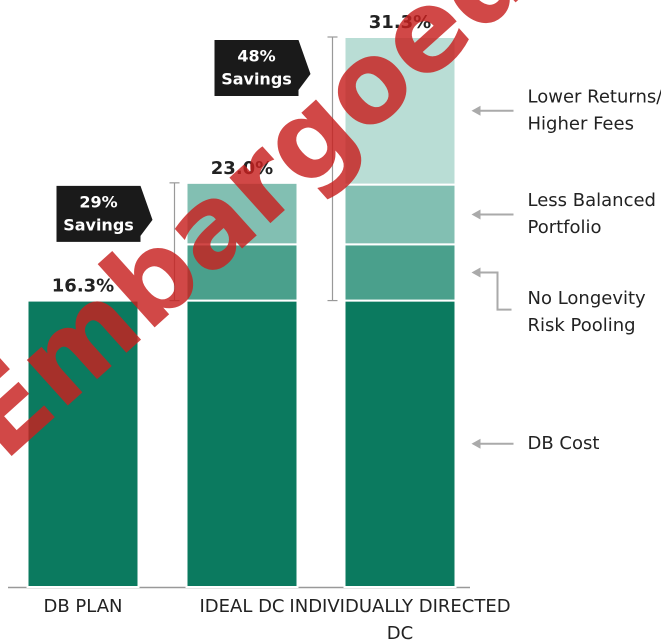  What do you see at coordinates (492, 291) in the screenshot?
I see `legend-pointer` at bounding box center [492, 291].